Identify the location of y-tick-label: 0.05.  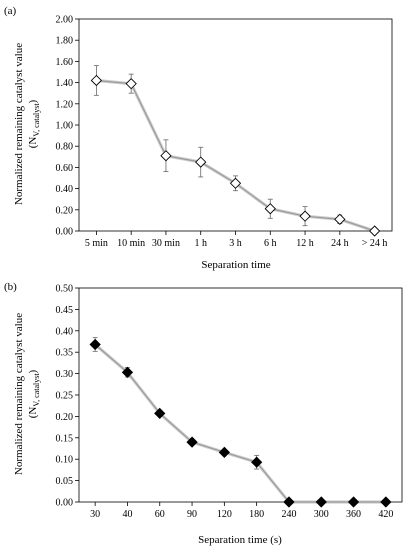
(65, 481).